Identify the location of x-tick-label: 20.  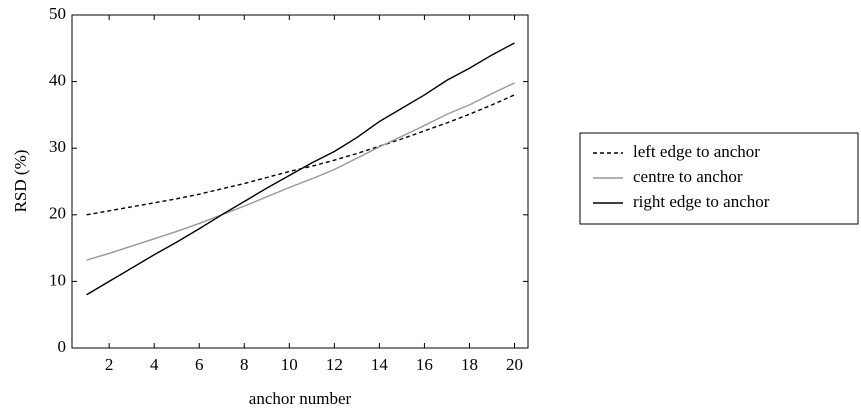
(514, 364).